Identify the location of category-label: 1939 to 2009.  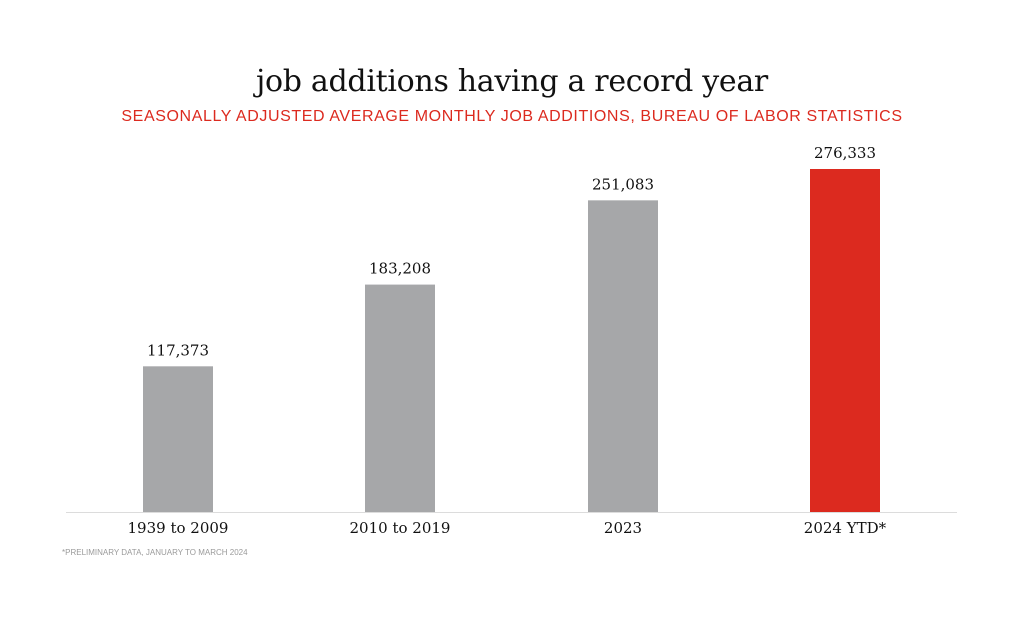
(178, 528).